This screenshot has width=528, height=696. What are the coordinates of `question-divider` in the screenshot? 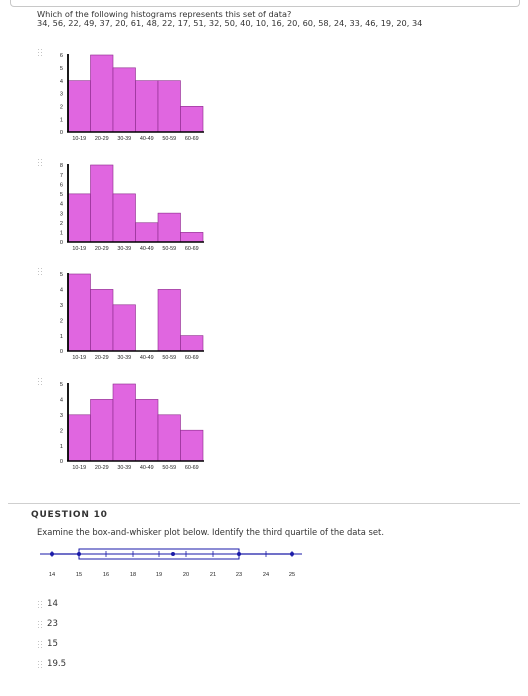 It's located at (264, 503).